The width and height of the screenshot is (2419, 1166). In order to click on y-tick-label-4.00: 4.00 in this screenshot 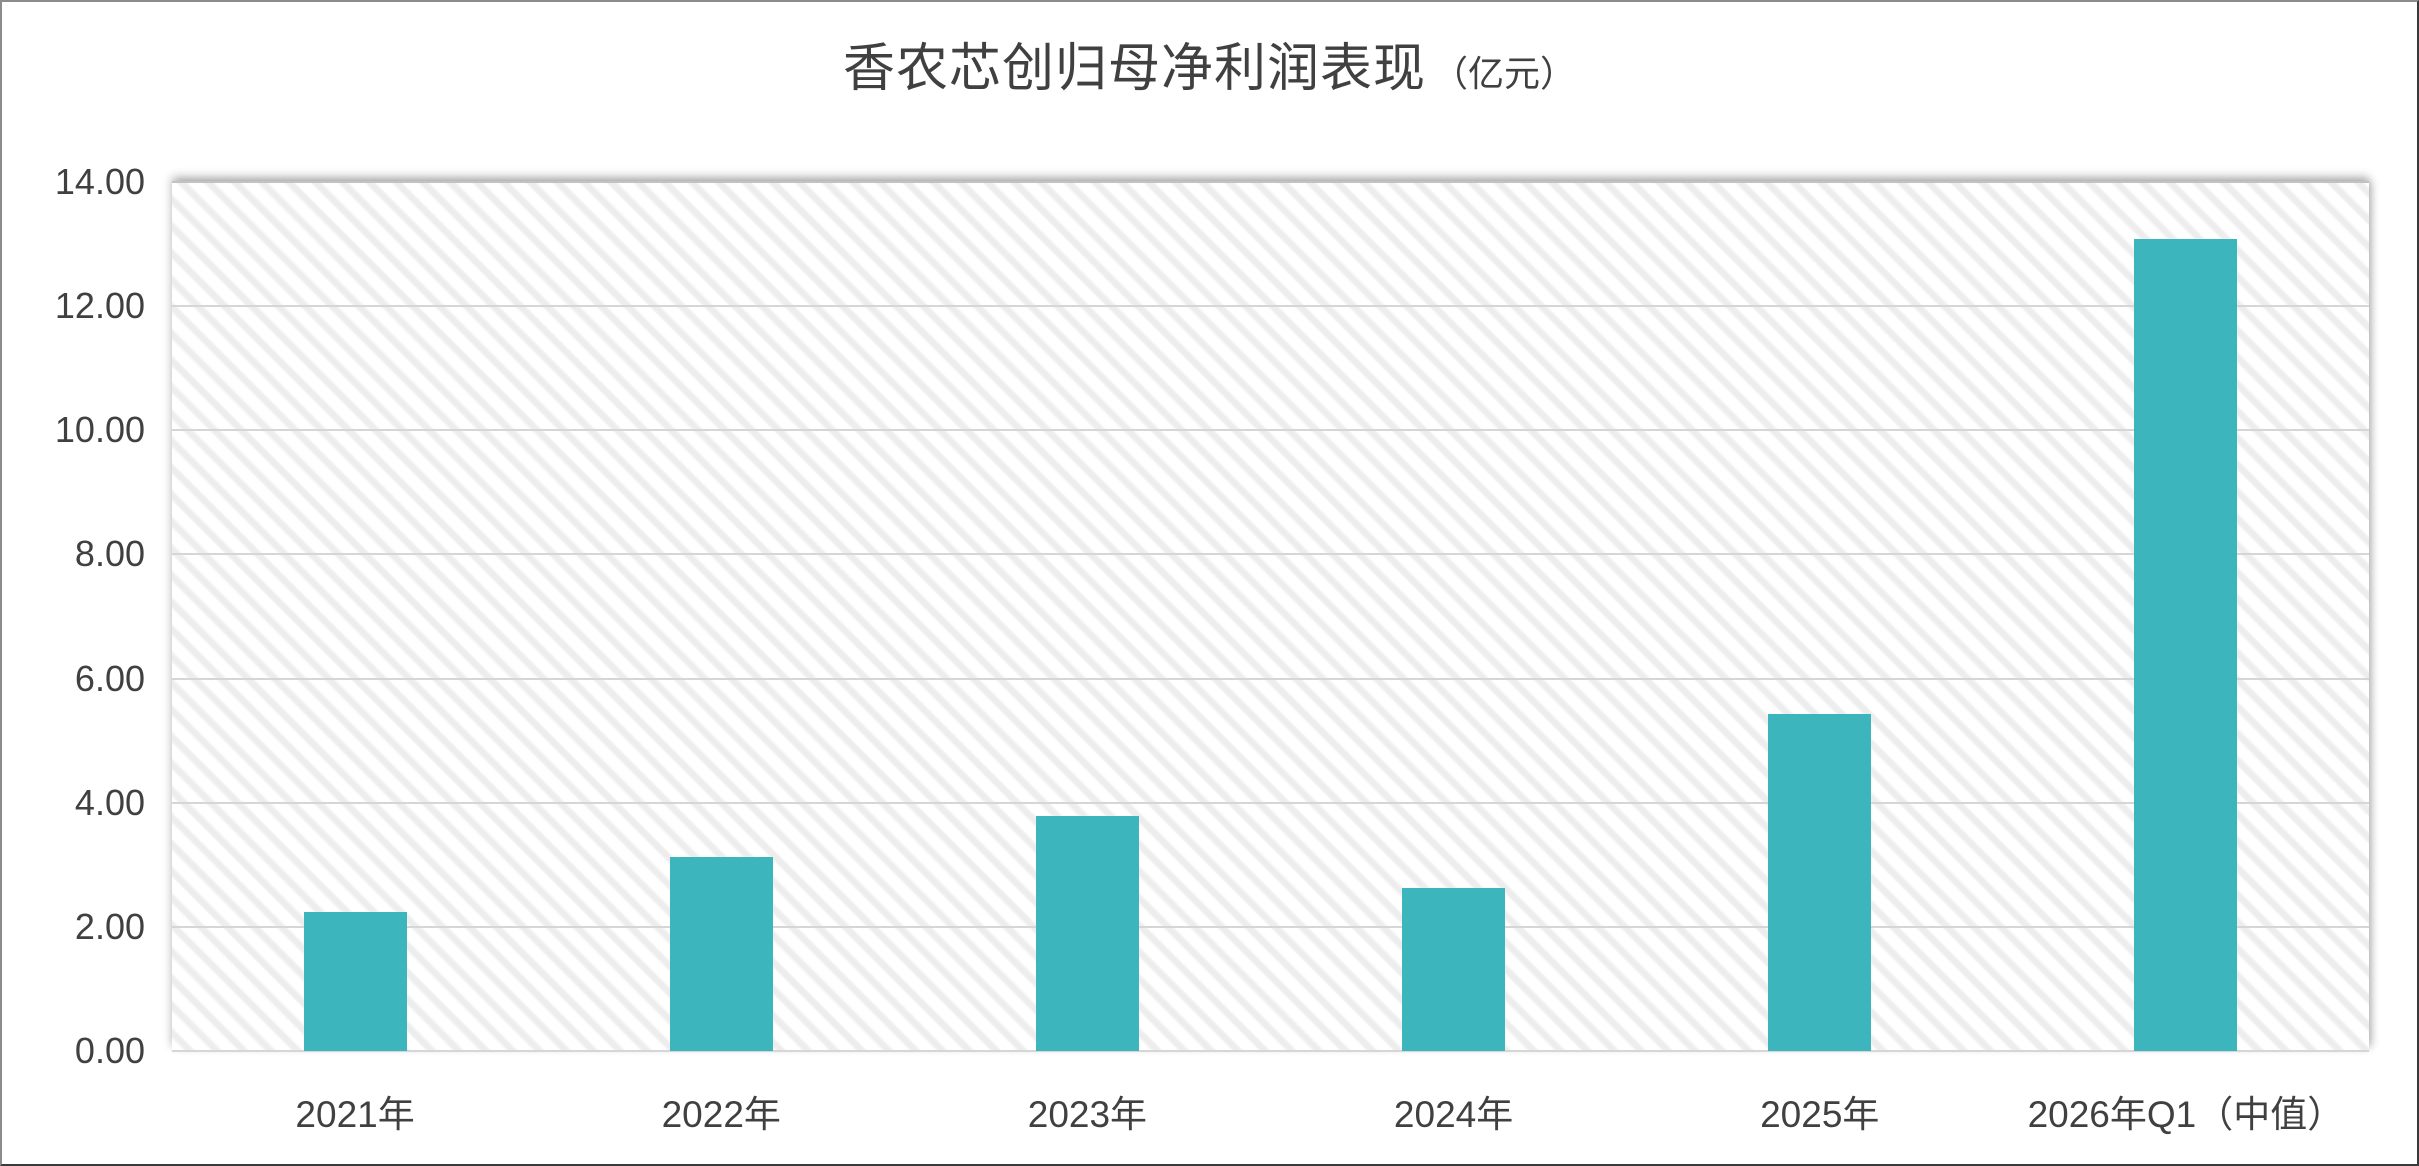, I will do `click(109, 802)`.